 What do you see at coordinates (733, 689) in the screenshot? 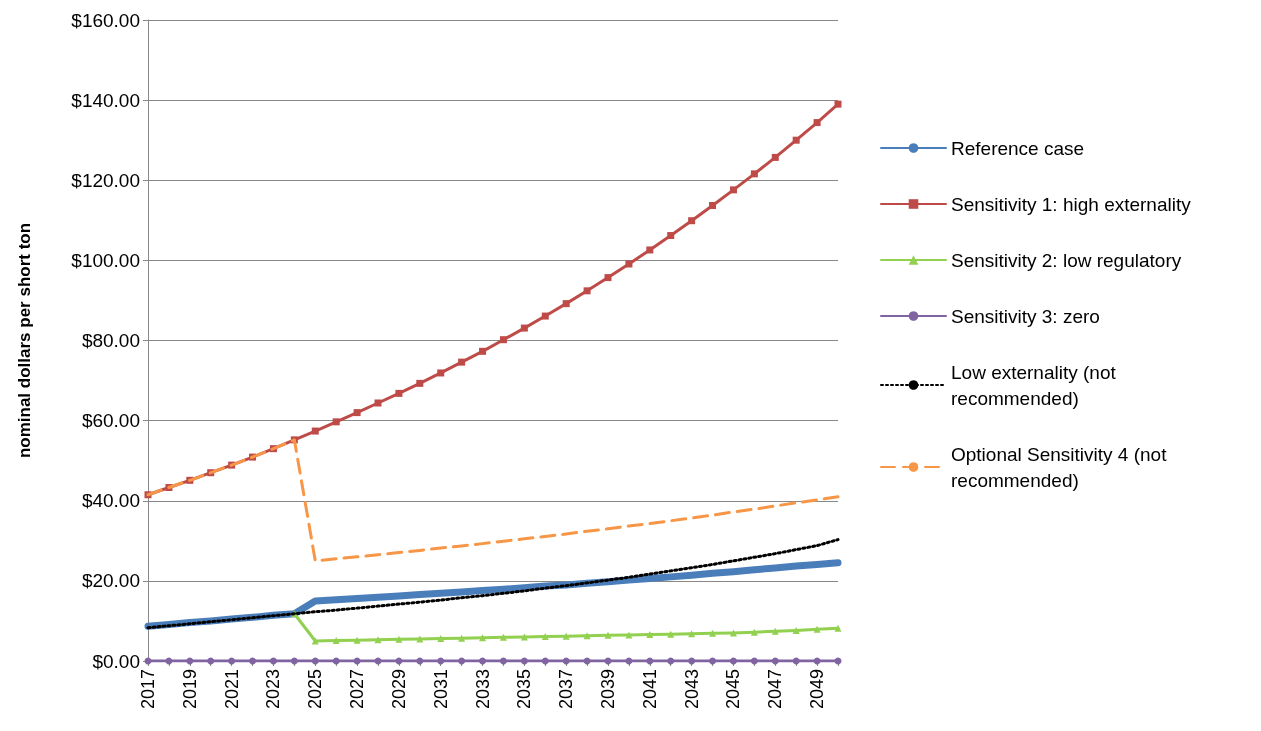
I see `x-tick-label: 2045` at bounding box center [733, 689].